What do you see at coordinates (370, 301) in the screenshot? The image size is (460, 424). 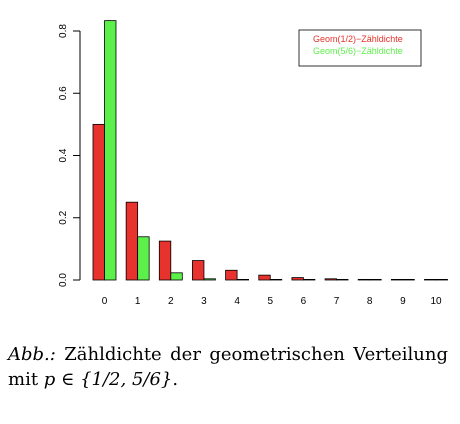 I see `x-tick-label: 8` at bounding box center [370, 301].